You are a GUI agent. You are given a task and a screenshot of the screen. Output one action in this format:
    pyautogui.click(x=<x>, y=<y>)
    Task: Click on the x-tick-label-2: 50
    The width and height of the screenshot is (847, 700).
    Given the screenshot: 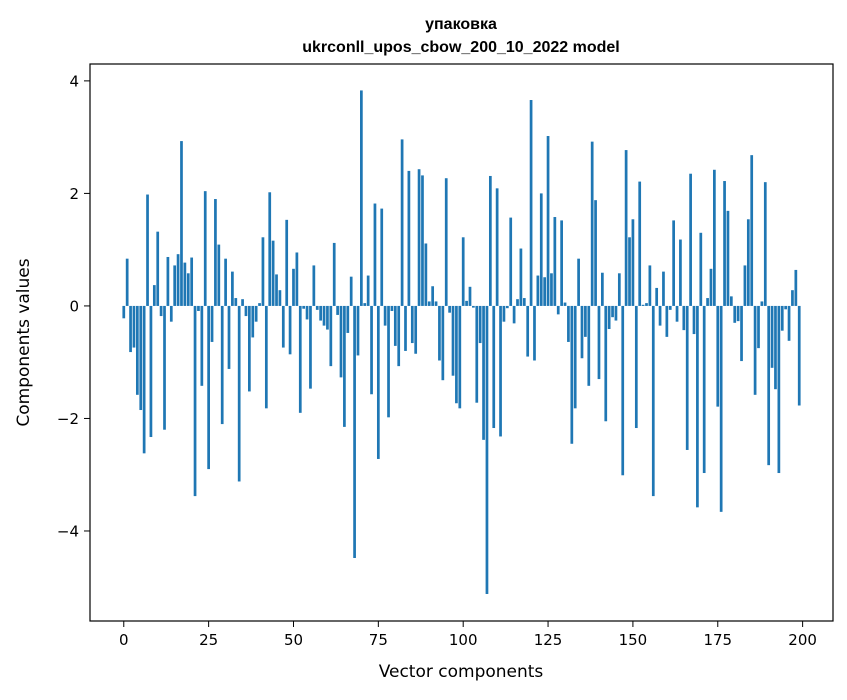 What is the action you would take?
    pyautogui.click(x=293, y=640)
    